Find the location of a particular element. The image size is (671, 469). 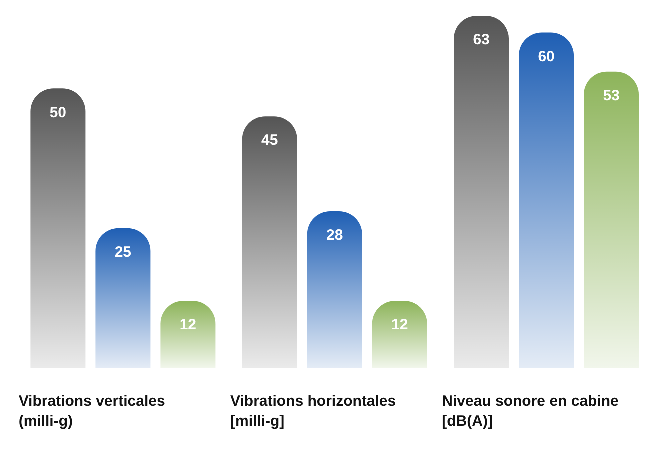

x-tick-label: Niveau sonore en cabine [dB(A)] is located at coordinates (530, 411).